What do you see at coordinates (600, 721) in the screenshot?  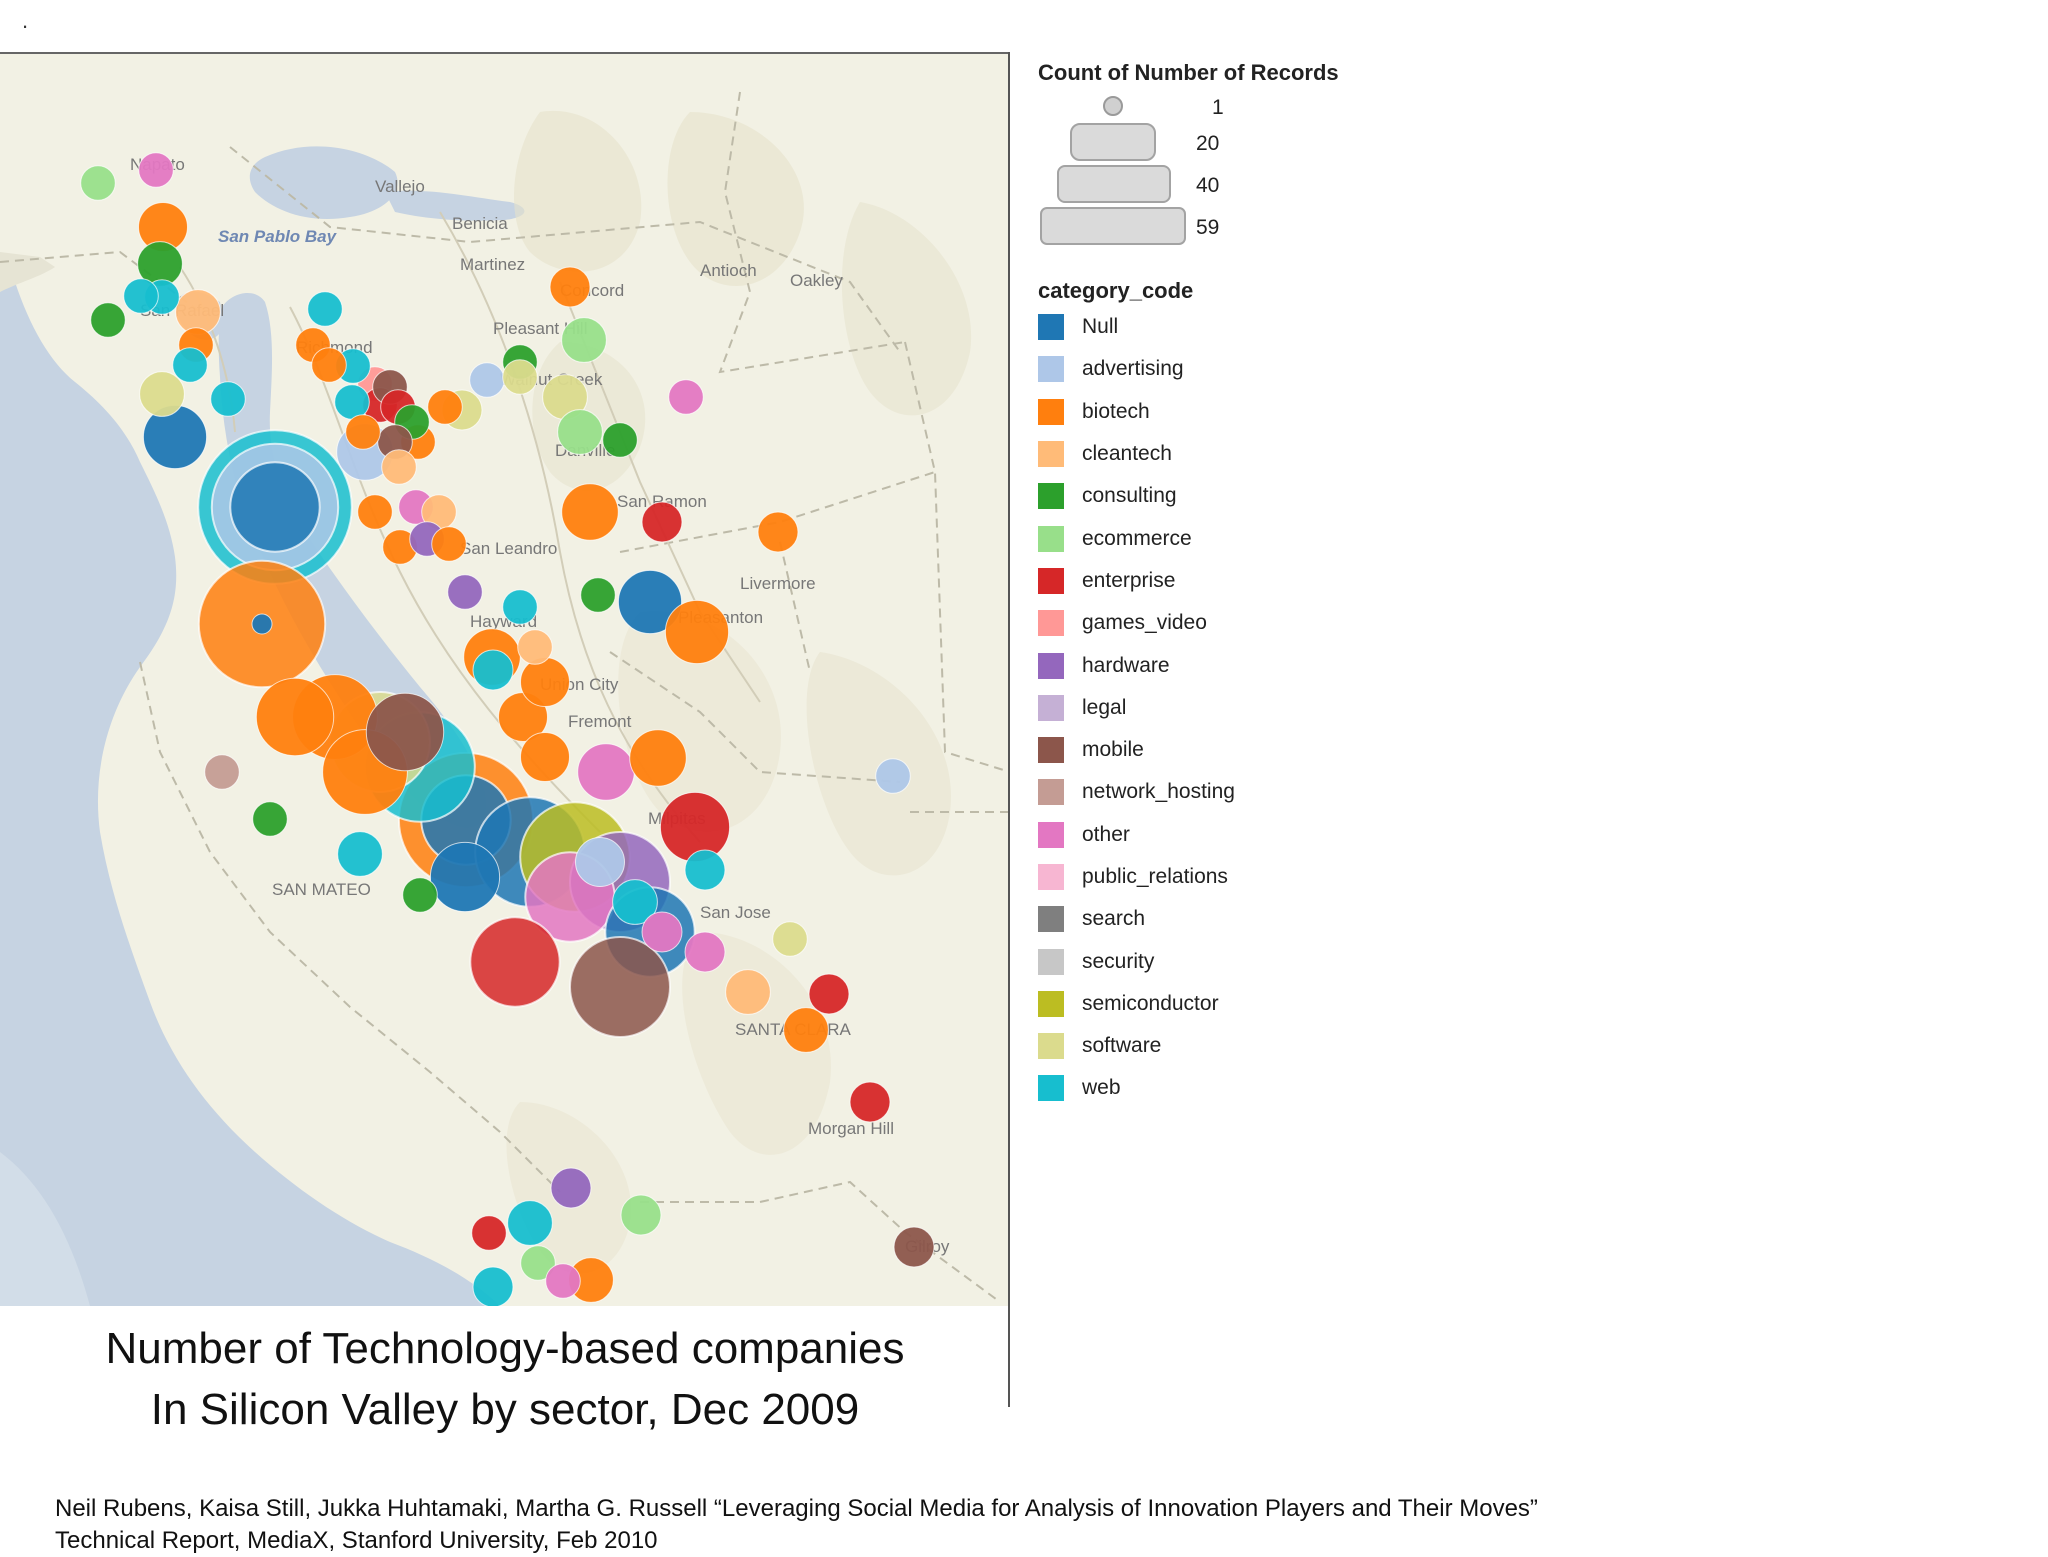 I see `place-label-fremont: Fremont` at bounding box center [600, 721].